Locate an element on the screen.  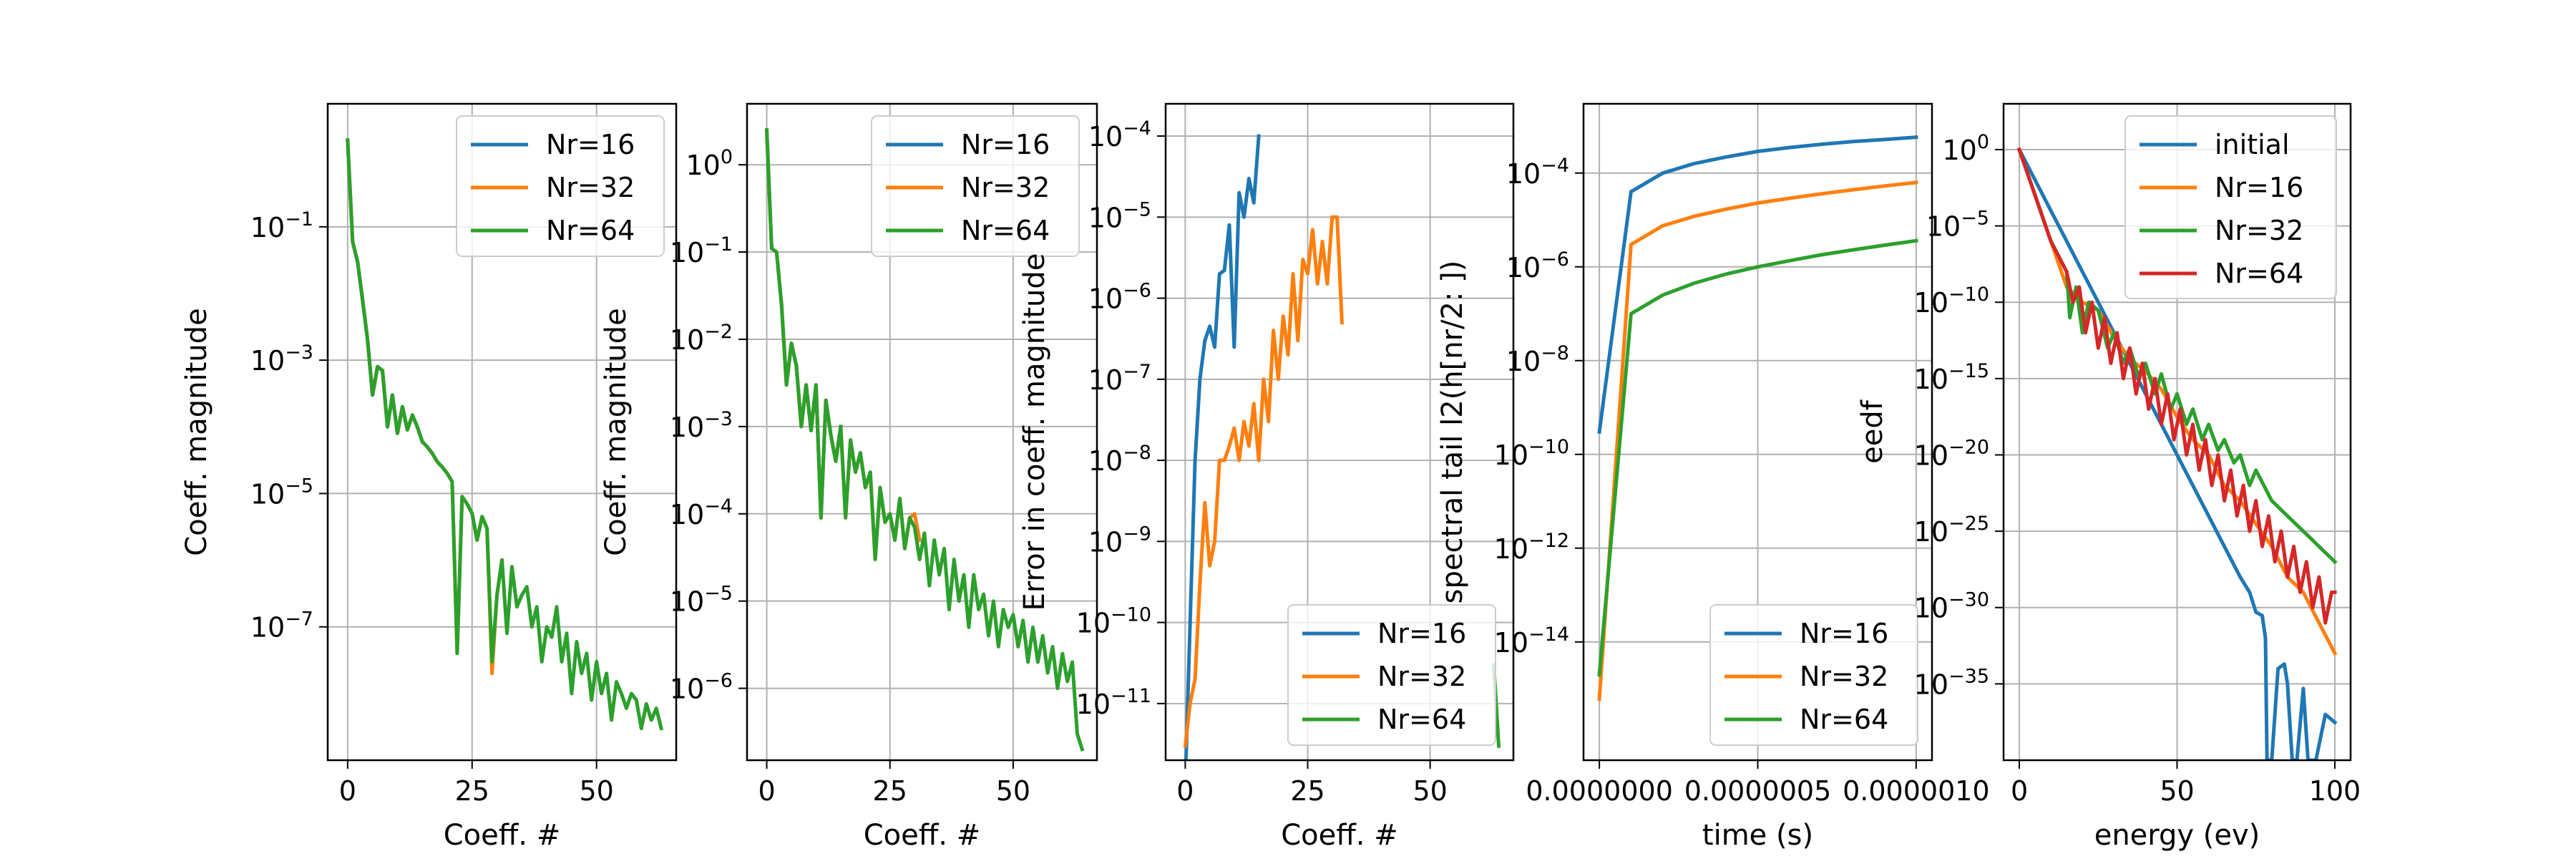
x-tick-label: 0.0000010 is located at coordinates (1916, 791).